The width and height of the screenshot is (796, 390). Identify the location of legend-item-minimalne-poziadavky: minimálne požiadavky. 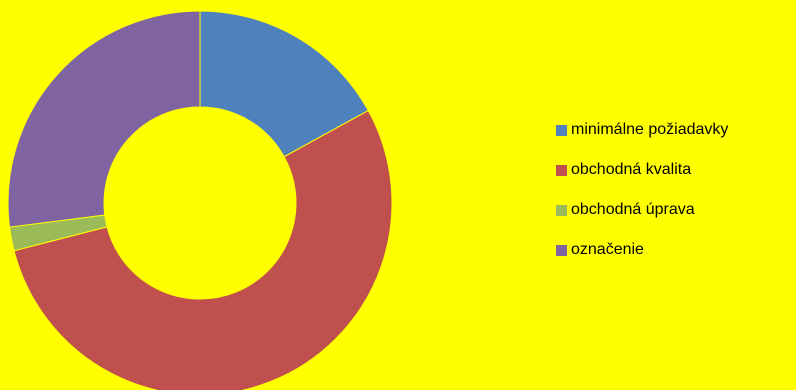
(642, 130).